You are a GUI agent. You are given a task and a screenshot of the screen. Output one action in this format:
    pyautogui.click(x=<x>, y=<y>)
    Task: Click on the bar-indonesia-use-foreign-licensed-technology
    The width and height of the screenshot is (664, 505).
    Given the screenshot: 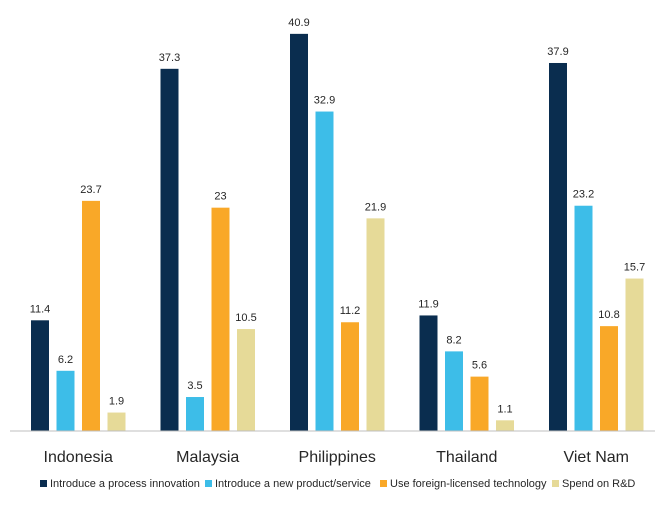 What is the action you would take?
    pyautogui.click(x=91, y=315)
    